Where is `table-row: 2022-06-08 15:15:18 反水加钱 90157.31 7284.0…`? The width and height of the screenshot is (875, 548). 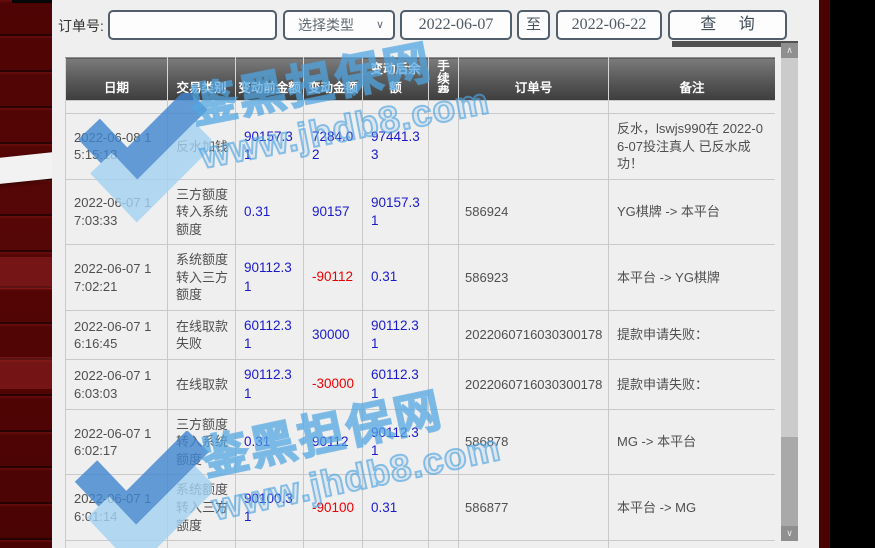 table-row: 2022-06-08 15:15:18 反水加钱 90157.31 7284.0… is located at coordinates (420, 146).